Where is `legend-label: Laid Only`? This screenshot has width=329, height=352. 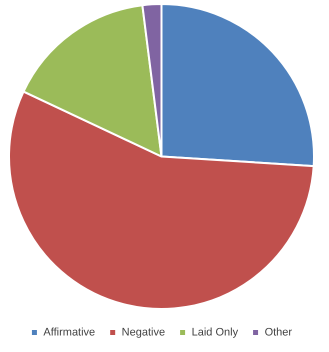
legend-label: Laid Only is located at coordinates (215, 332).